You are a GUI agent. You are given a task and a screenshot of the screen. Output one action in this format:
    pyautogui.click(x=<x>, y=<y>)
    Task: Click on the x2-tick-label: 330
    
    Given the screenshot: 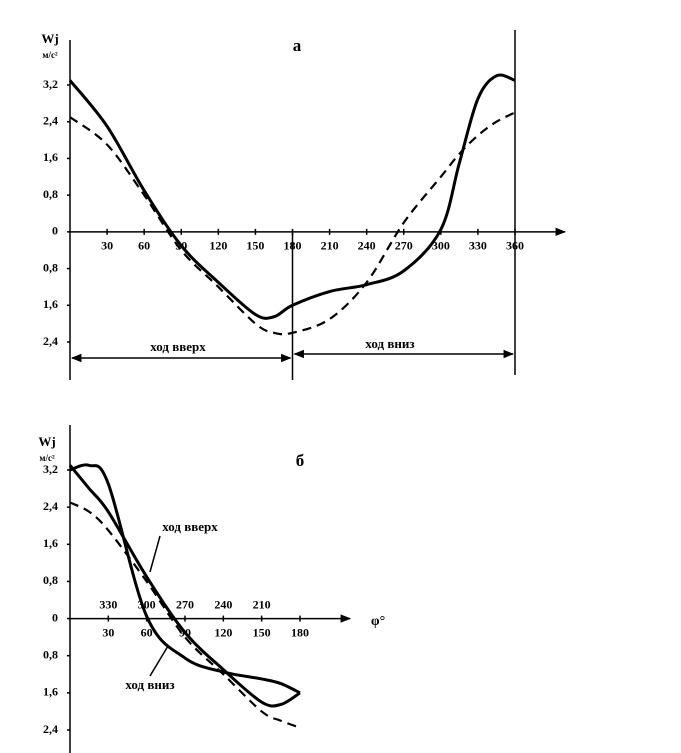 What is the action you would take?
    pyautogui.click(x=108, y=604)
    